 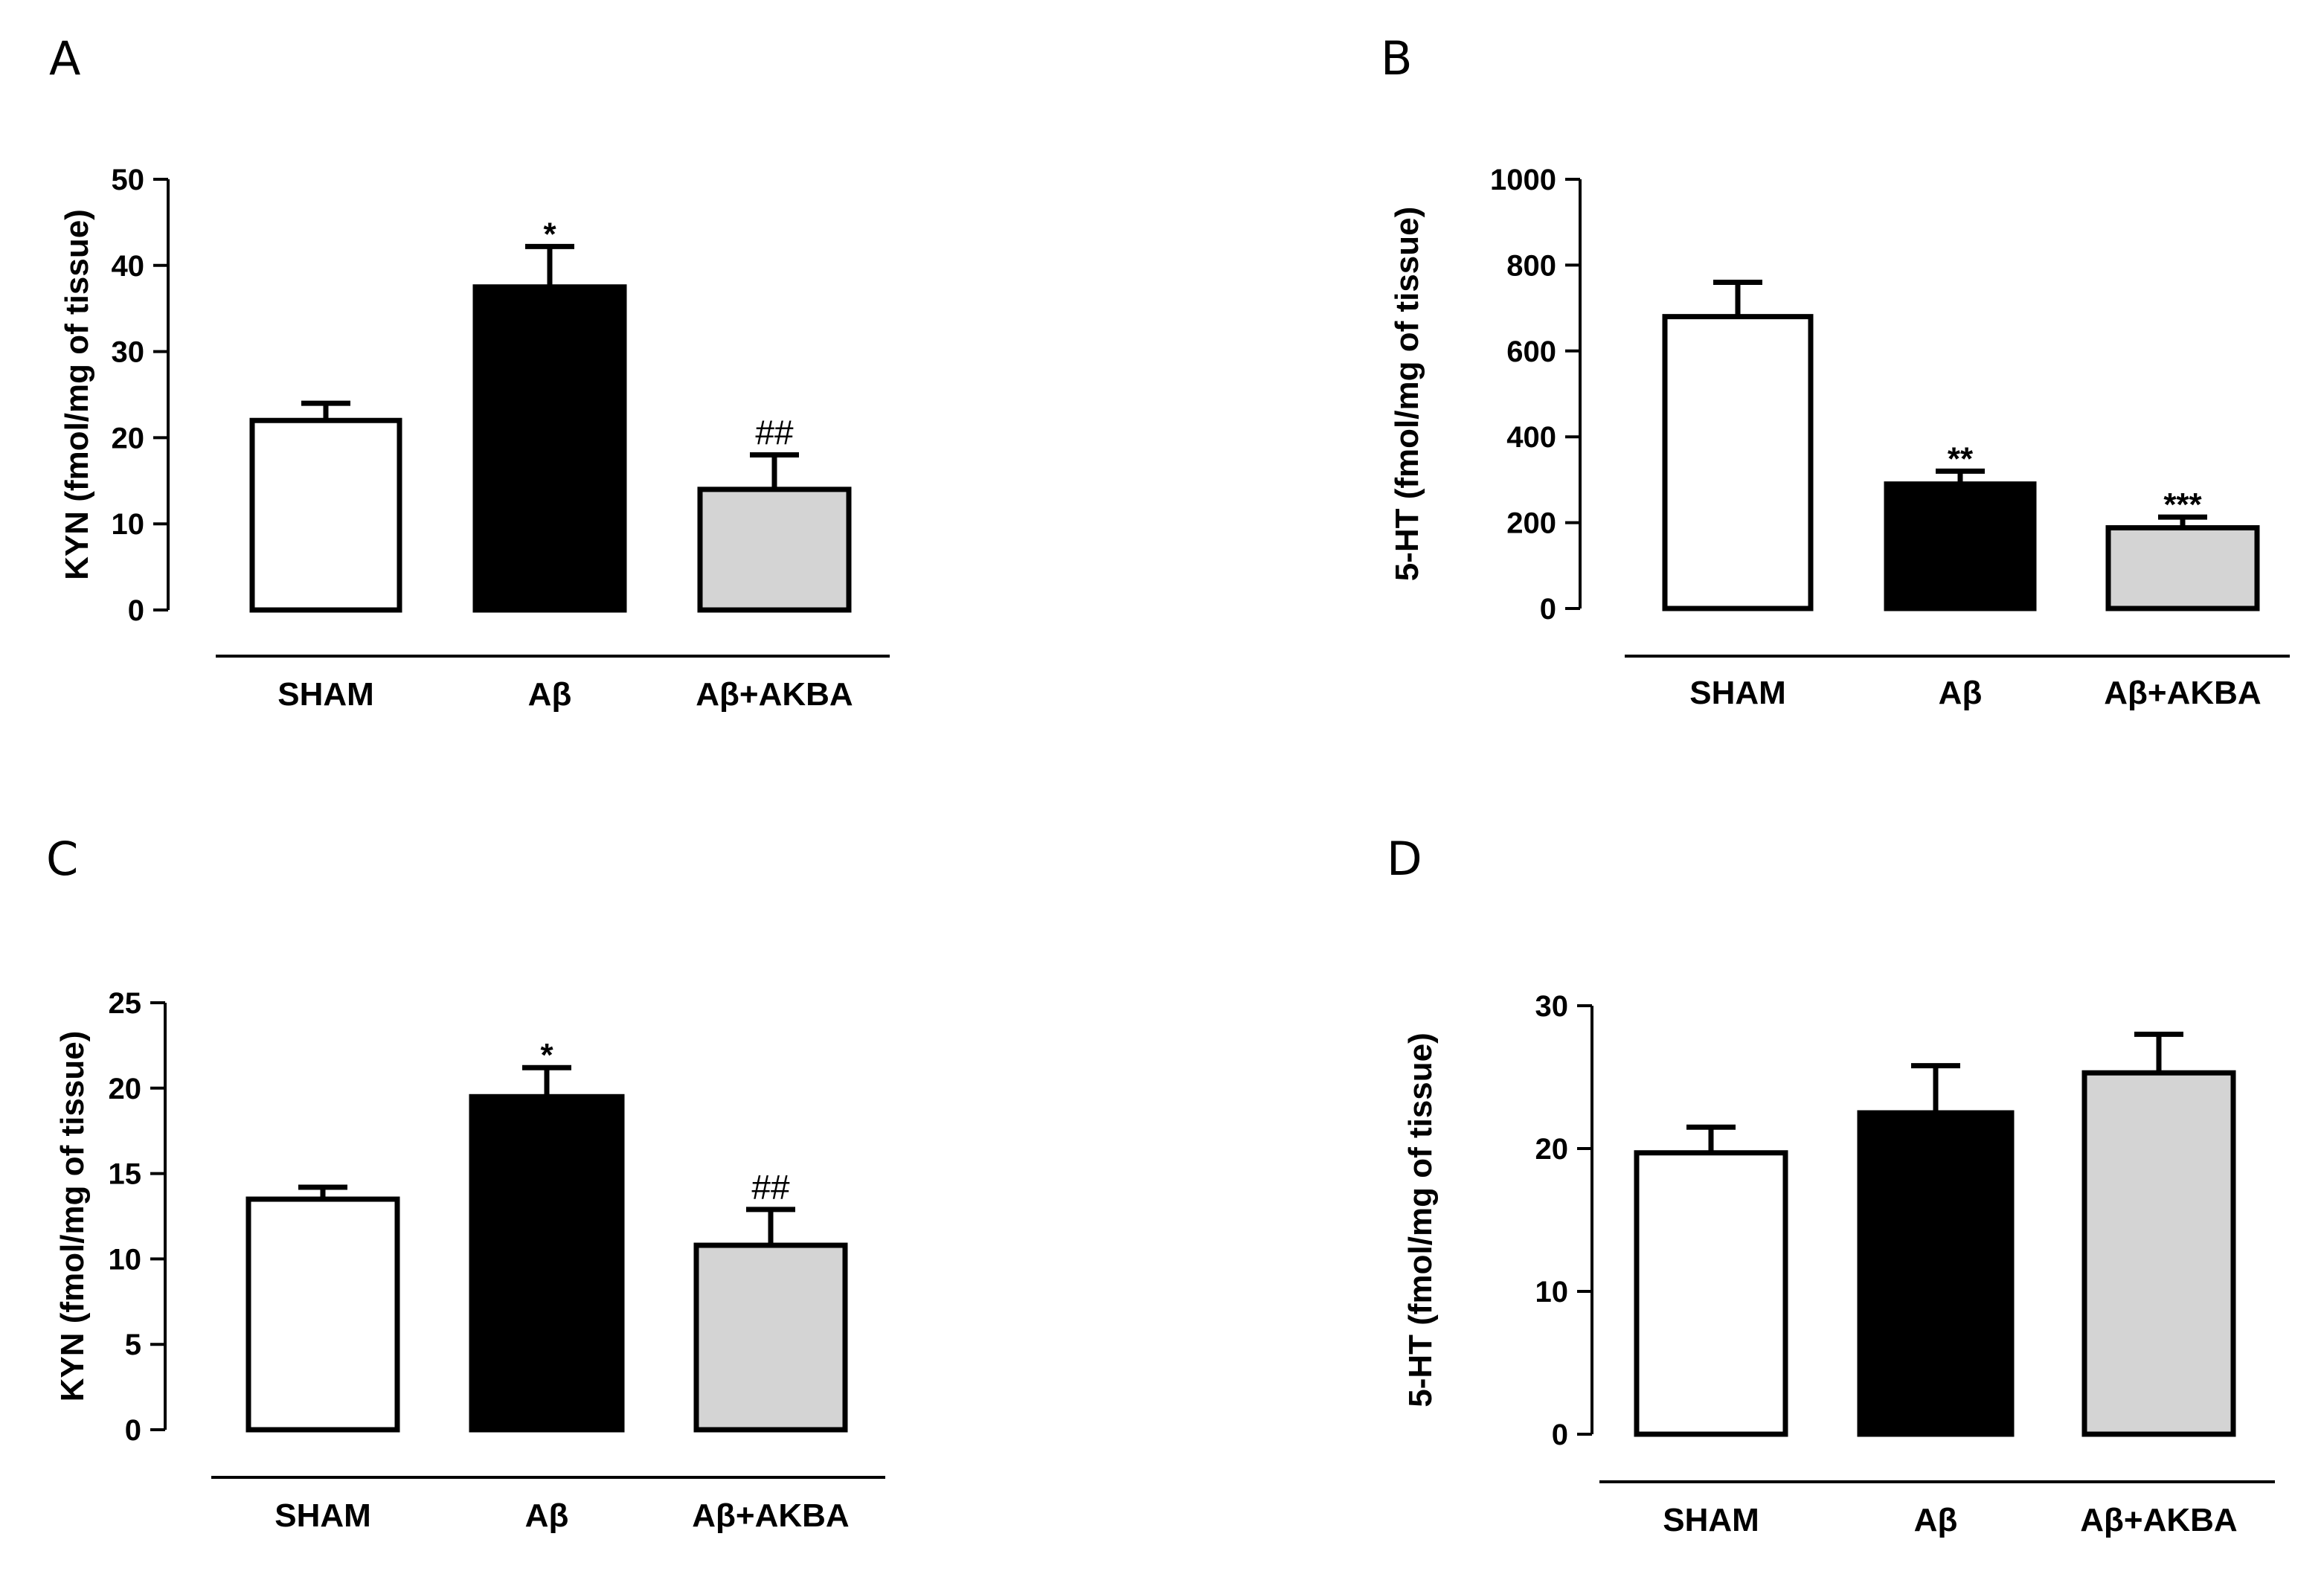 I want to click on y-tick-label: 40, so click(x=128, y=266).